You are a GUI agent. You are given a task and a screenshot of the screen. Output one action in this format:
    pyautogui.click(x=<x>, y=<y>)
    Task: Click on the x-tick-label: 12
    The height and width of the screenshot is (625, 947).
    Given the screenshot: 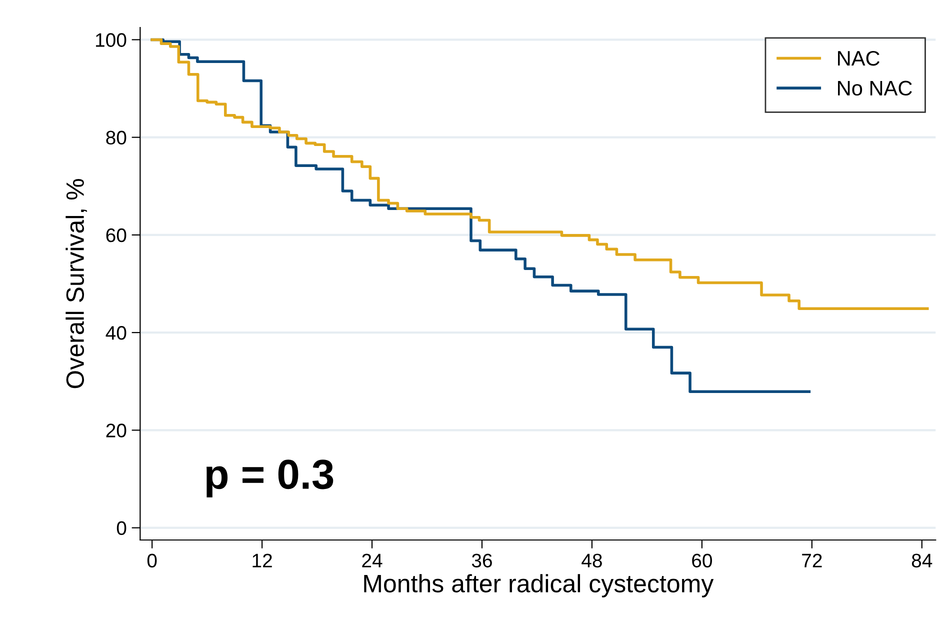 What is the action you would take?
    pyautogui.click(x=262, y=561)
    